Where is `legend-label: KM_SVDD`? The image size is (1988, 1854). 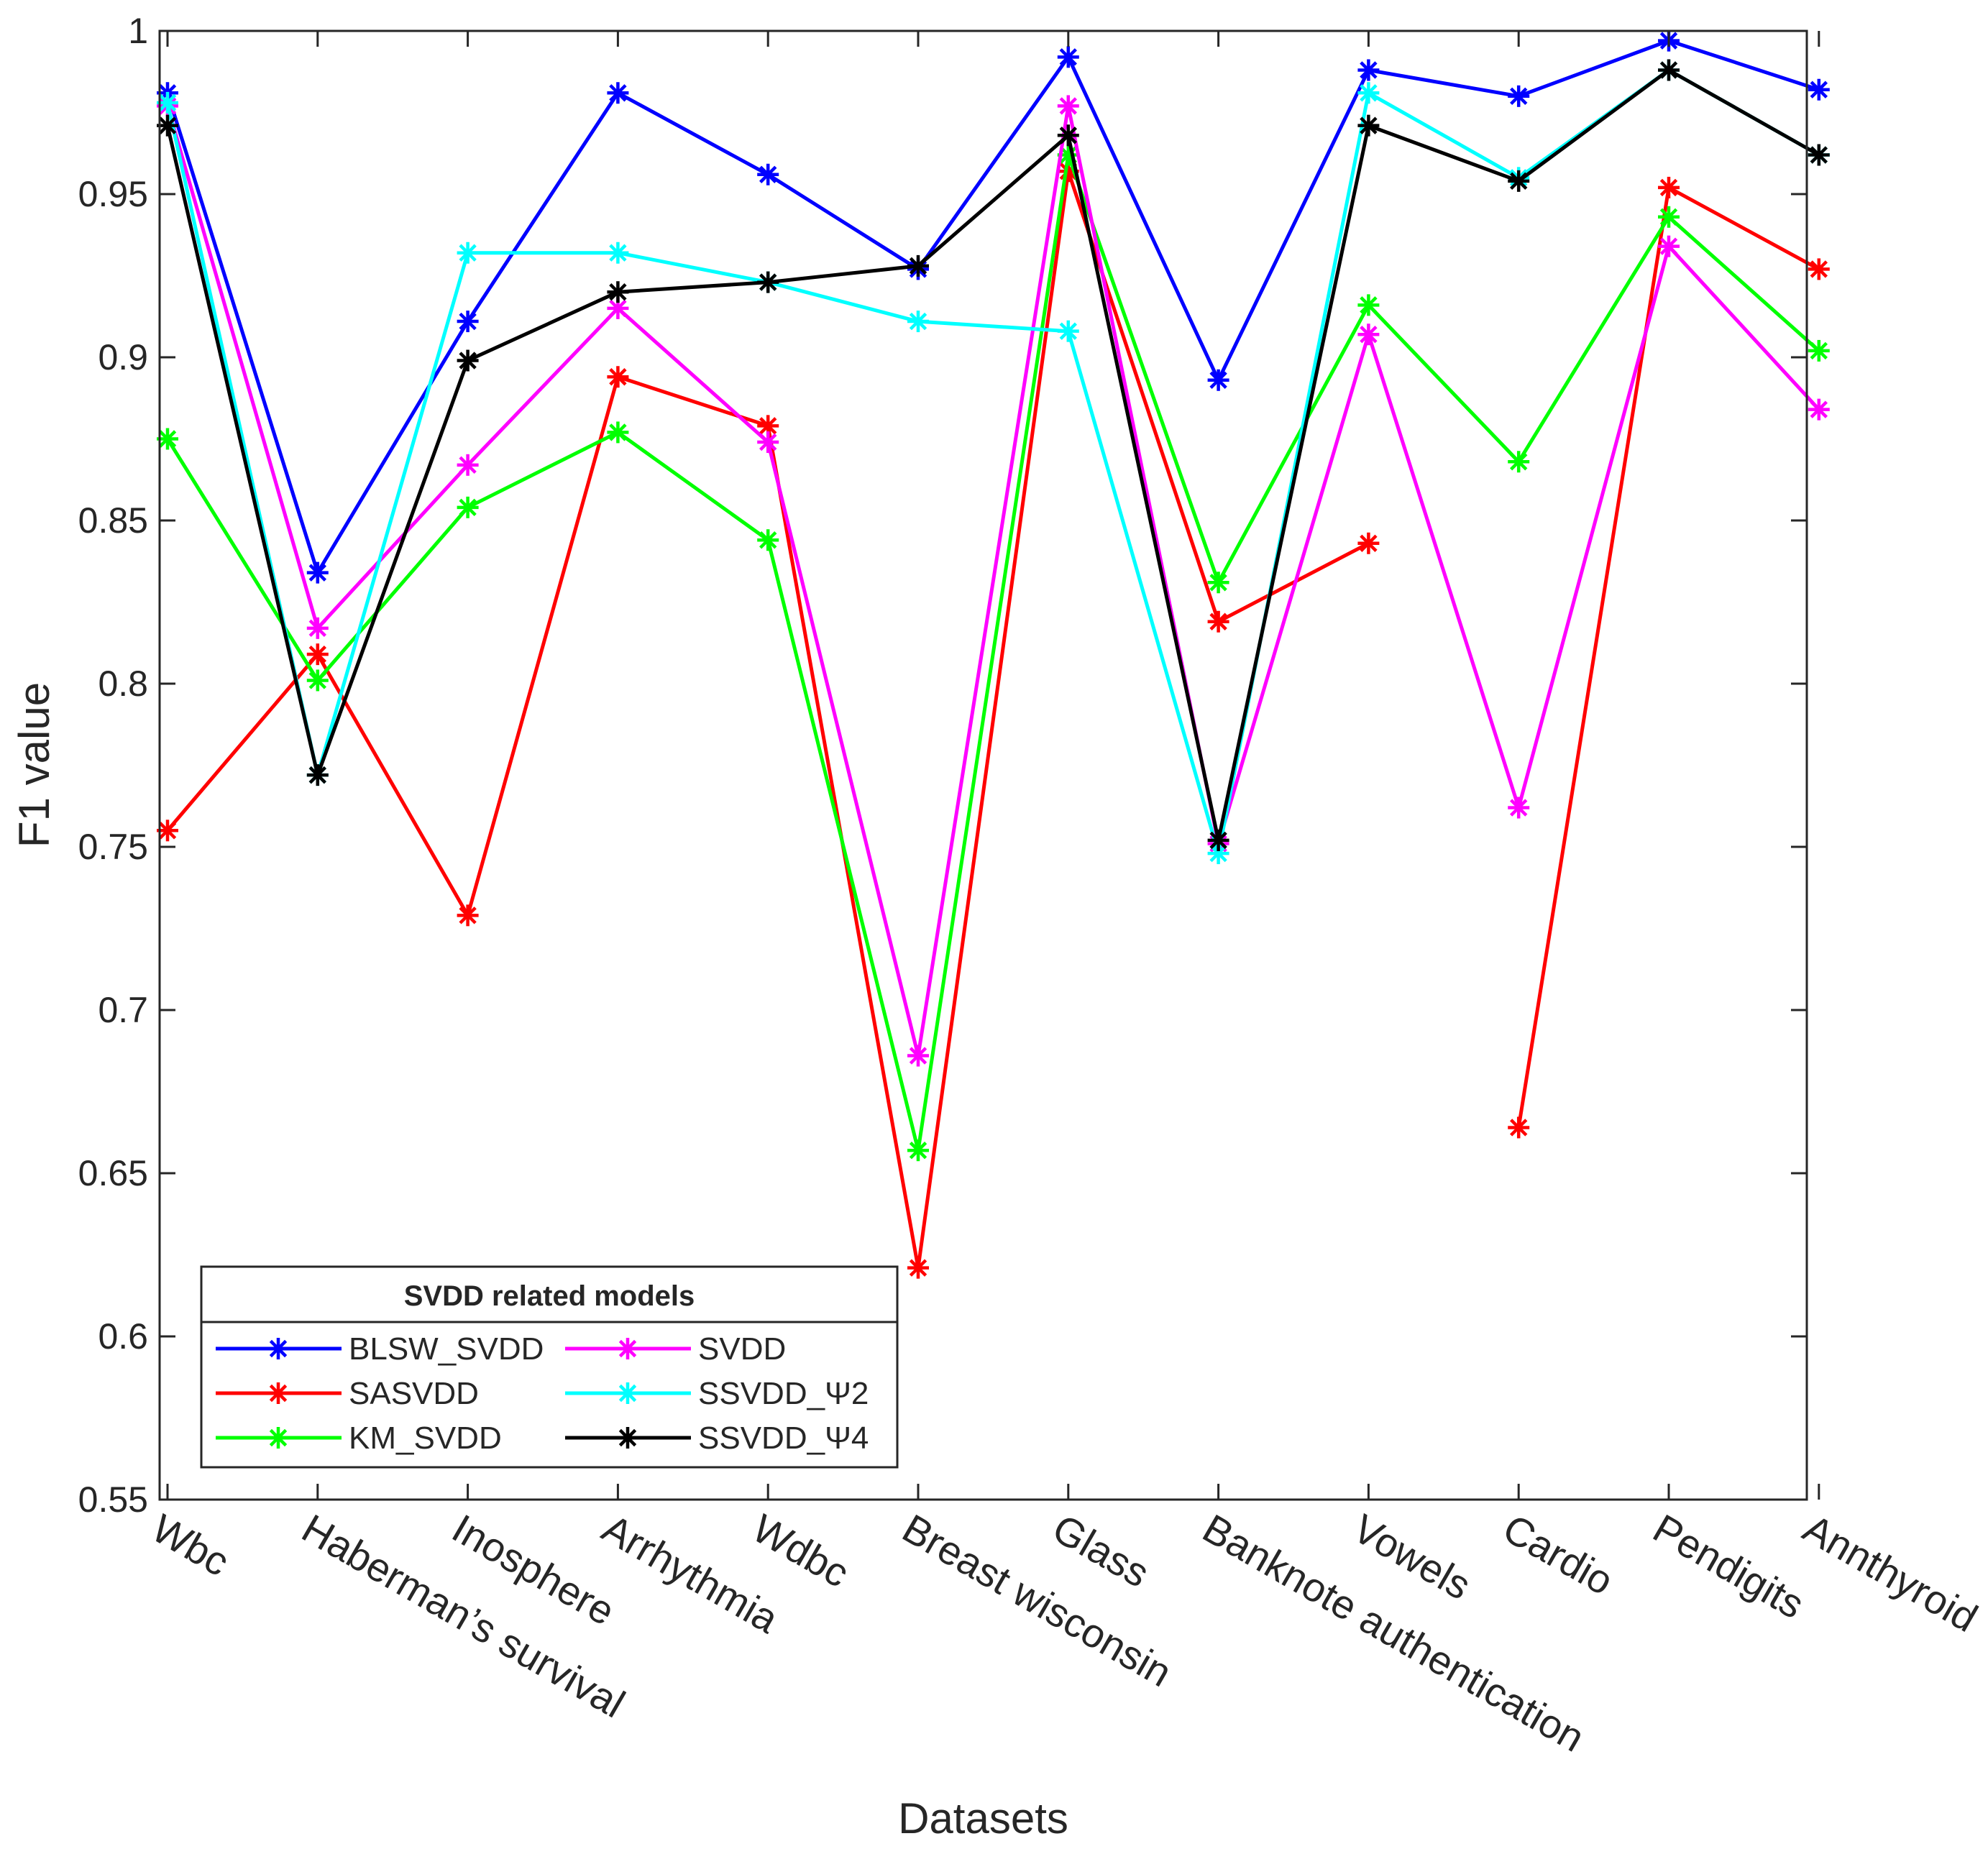 legend-label: KM_SVDD is located at coordinates (425, 1438).